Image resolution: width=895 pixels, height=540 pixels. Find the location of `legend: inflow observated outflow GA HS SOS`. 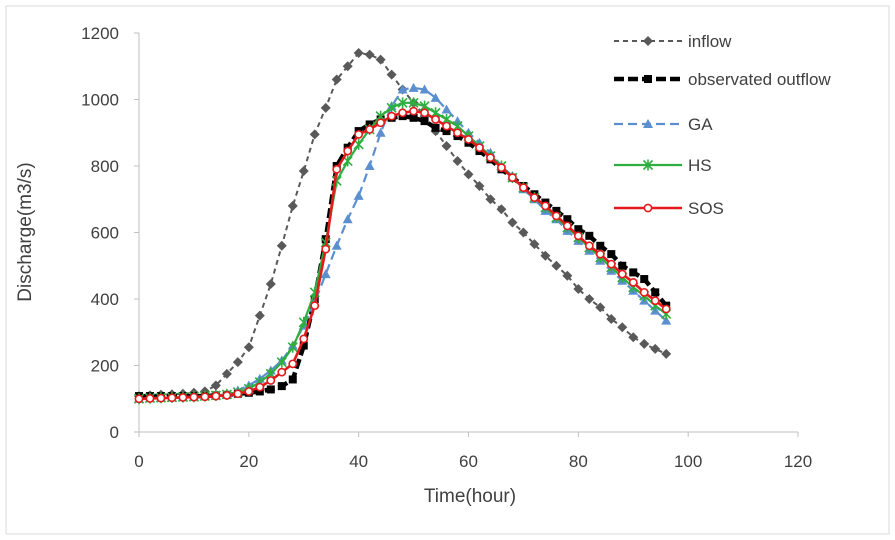

legend: inflow observated outflow GA HS SOS is located at coordinates (722, 125).